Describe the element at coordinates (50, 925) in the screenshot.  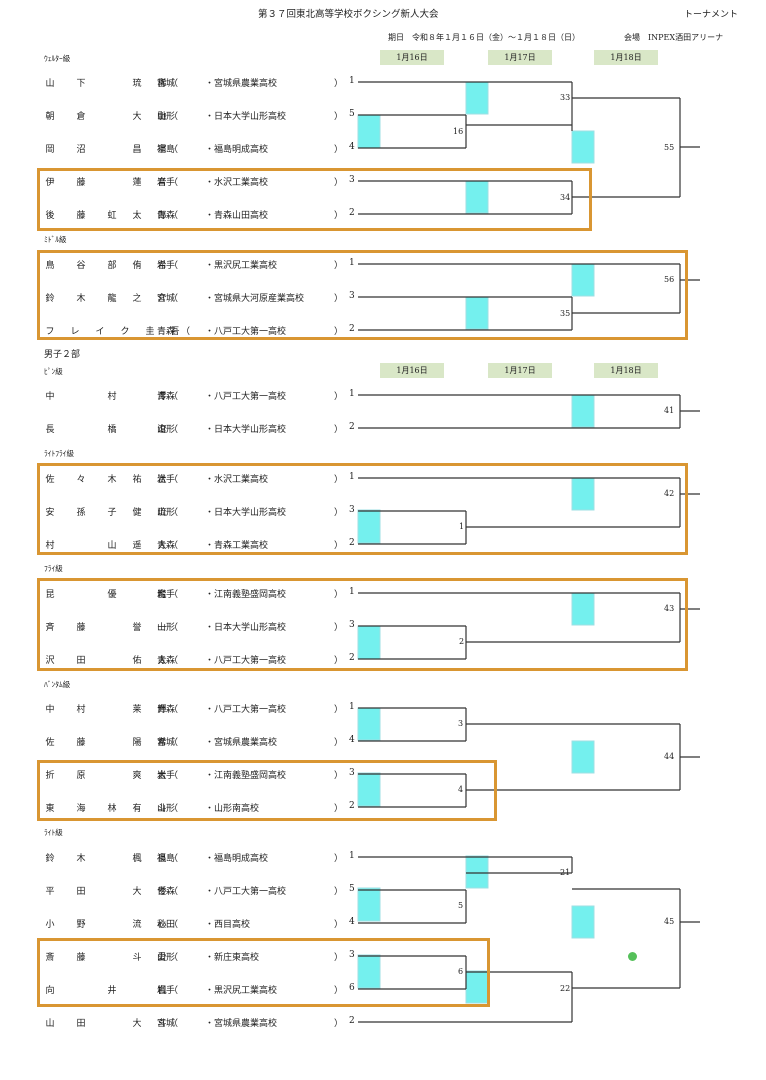
I see `name-char: 小` at that location.